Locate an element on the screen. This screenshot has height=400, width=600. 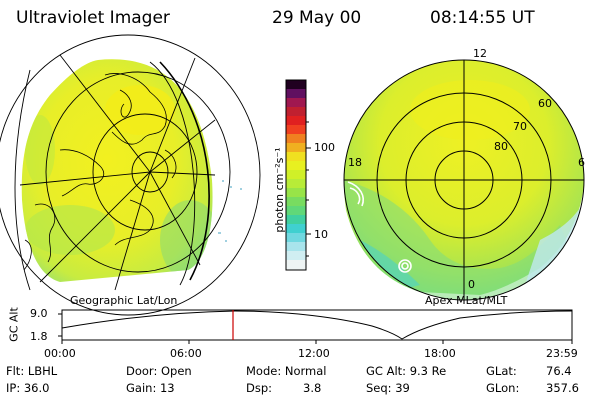
mlt-label-6: 6 is located at coordinates (581, 162).